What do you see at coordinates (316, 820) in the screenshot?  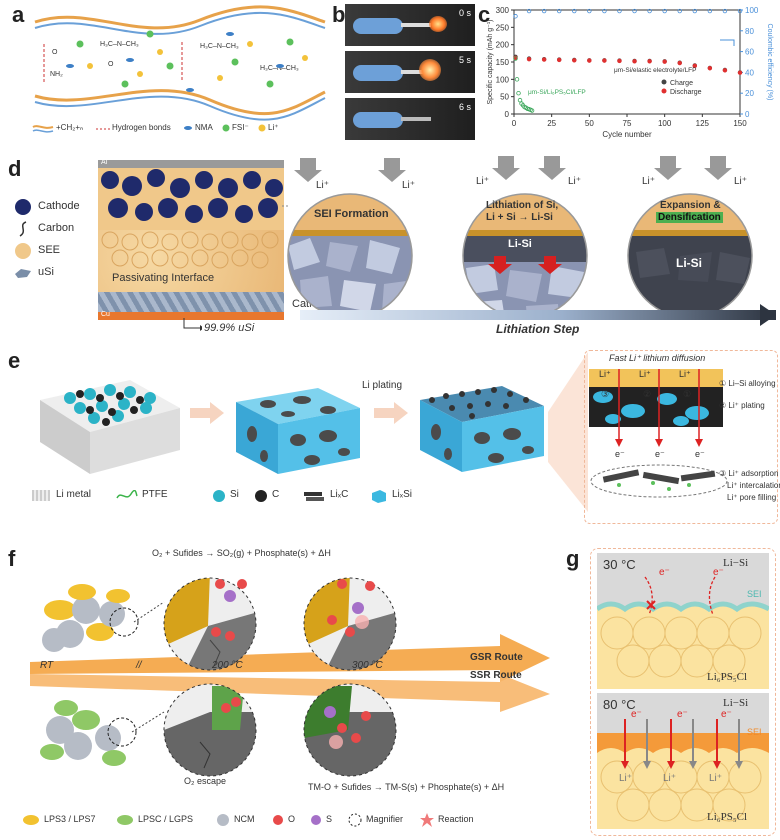 I see `sulfur-legend-icon` at bounding box center [316, 820].